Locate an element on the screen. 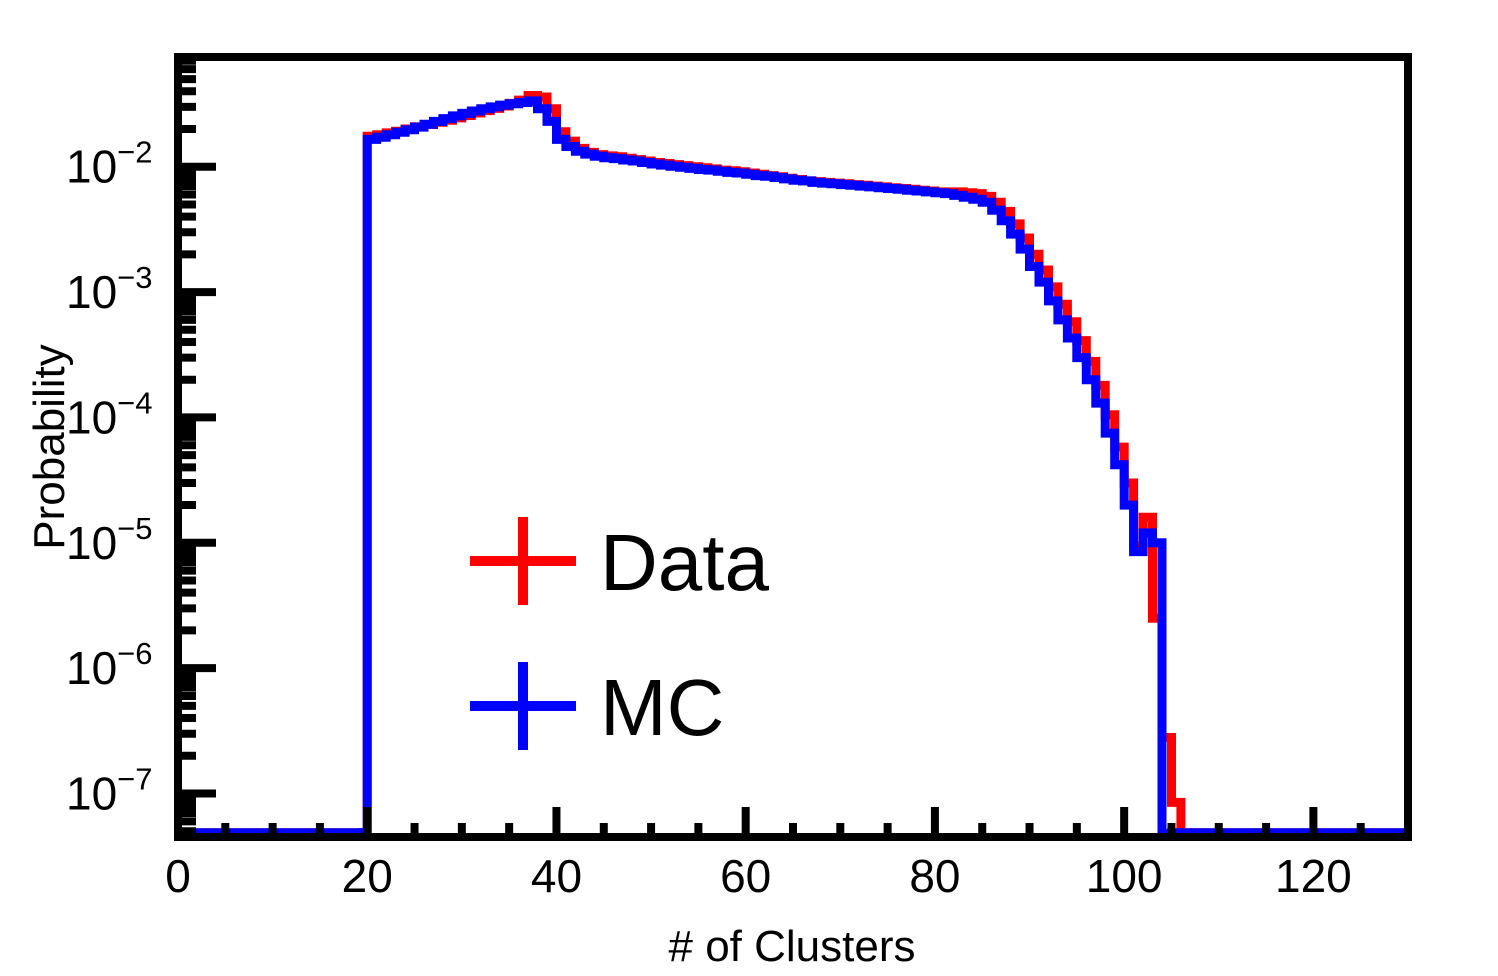 The height and width of the screenshot is (976, 1498). x-tick-label: 20 is located at coordinates (367, 876).